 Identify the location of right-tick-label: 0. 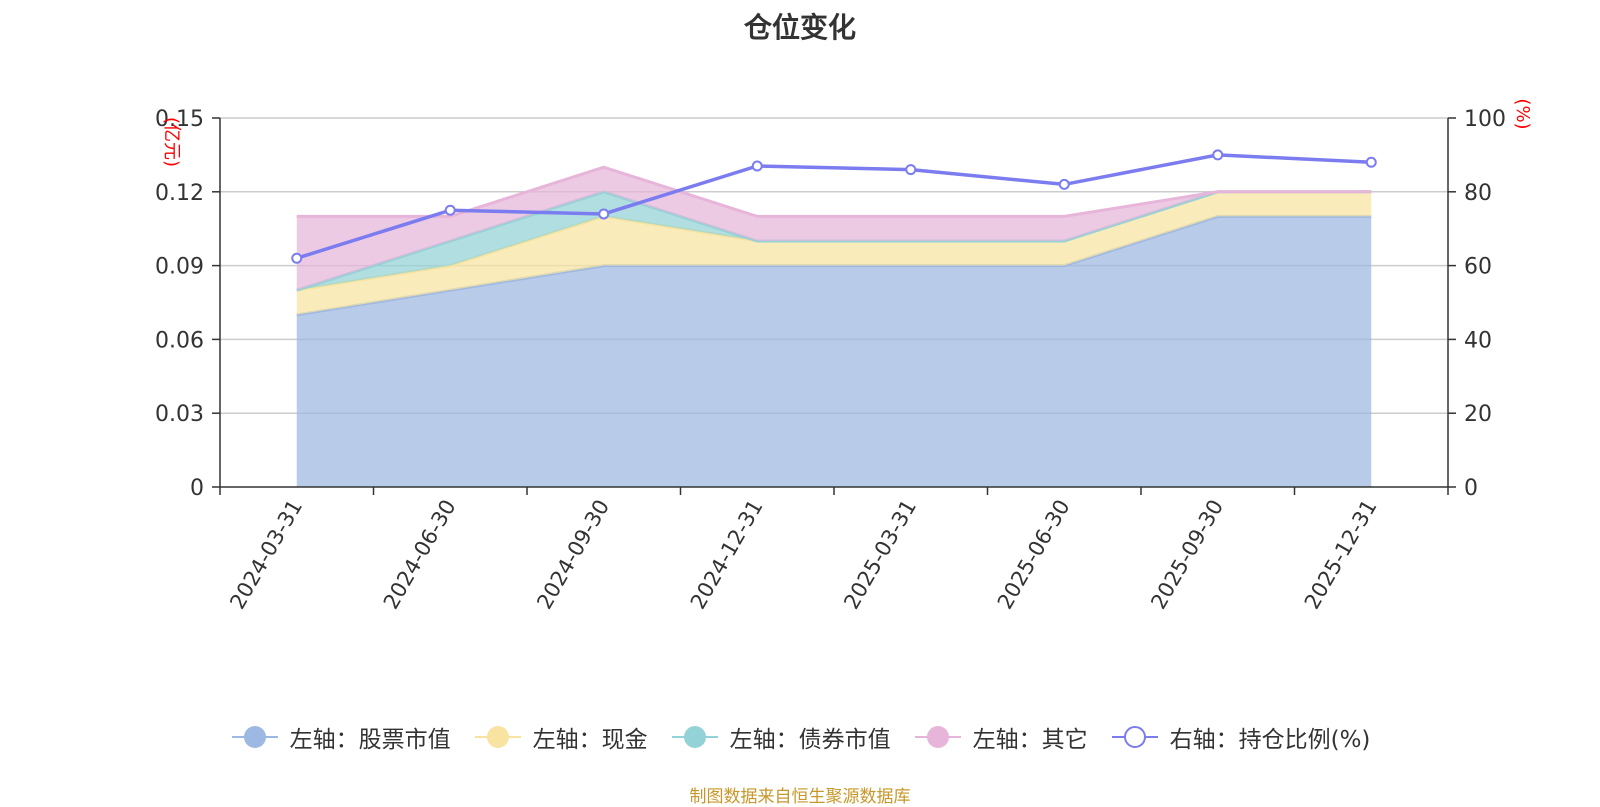
(1471, 488).